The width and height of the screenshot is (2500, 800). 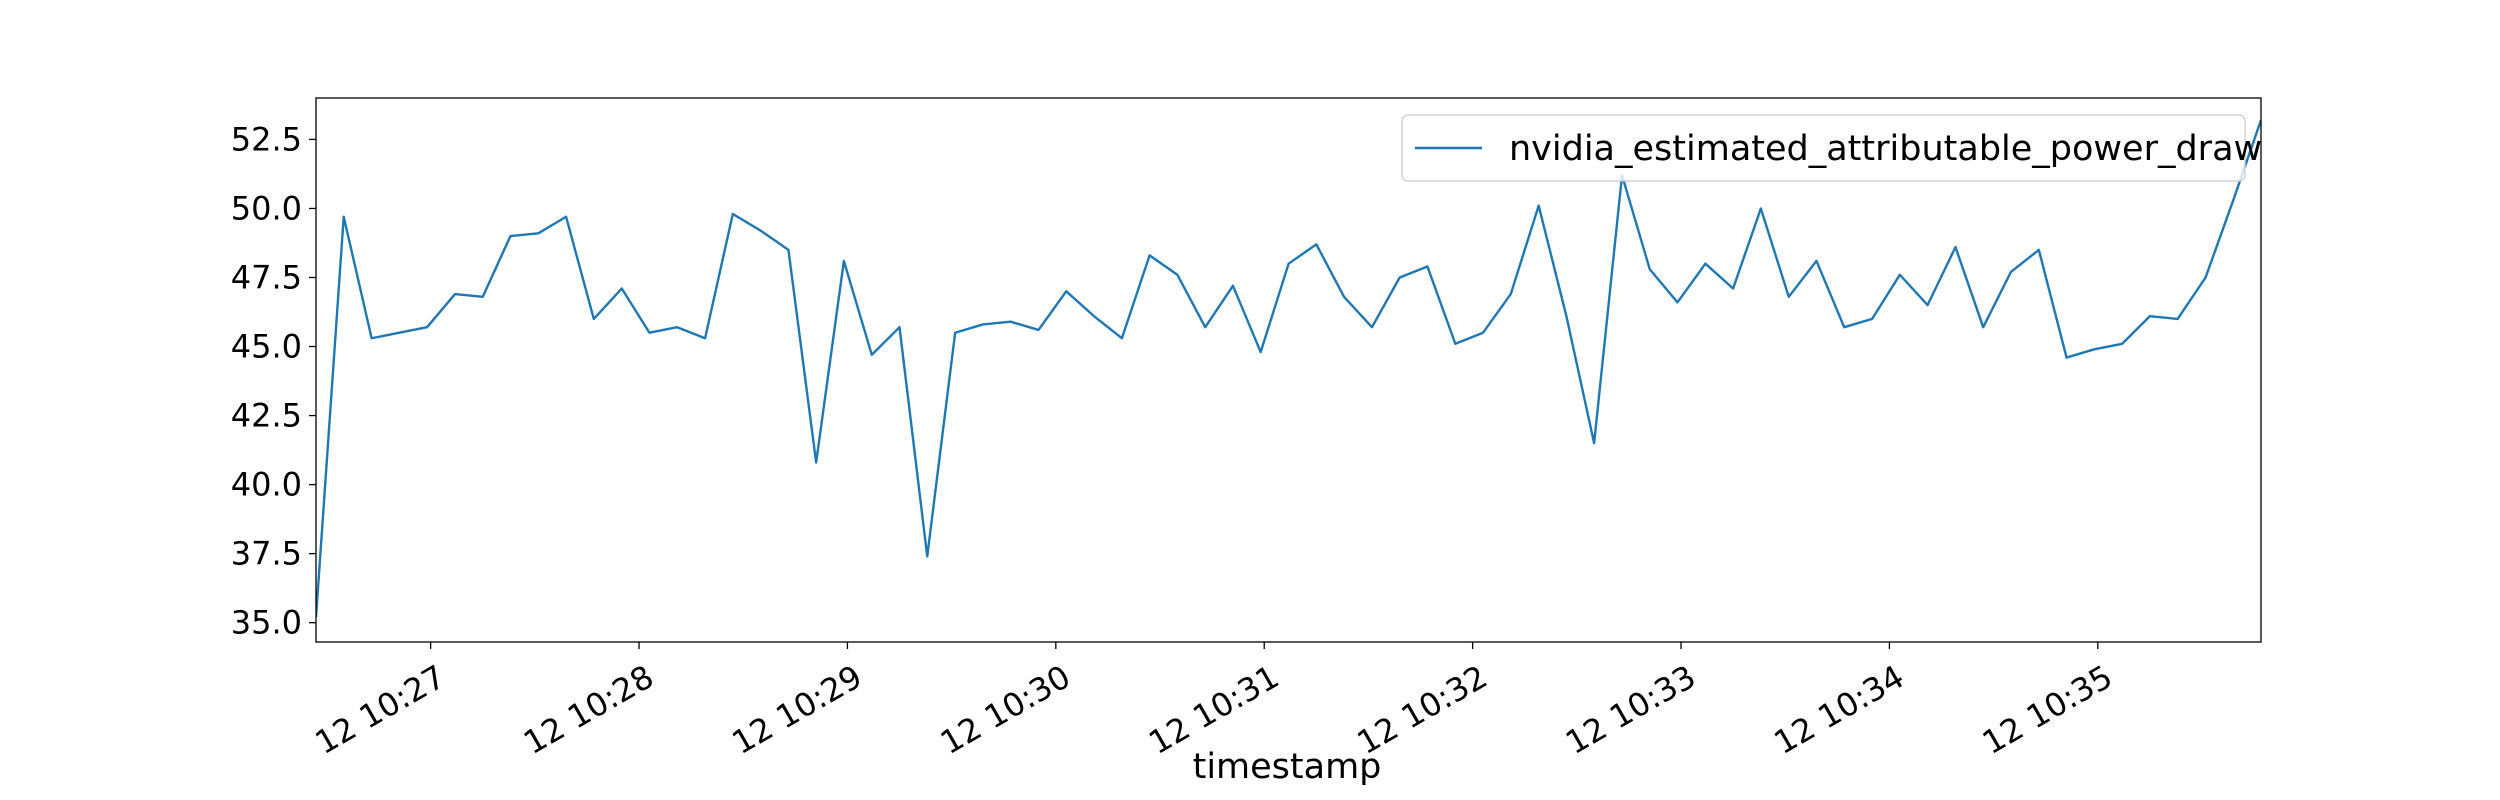 I want to click on legend: nvidia_estimated_attributable_power_draw, so click(x=1831, y=148).